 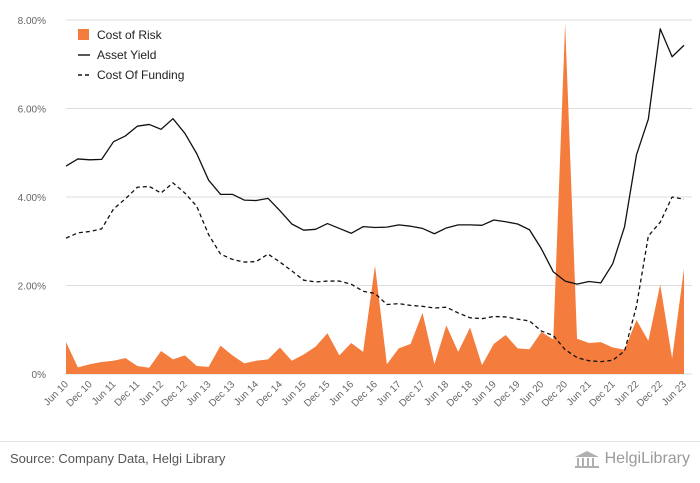 I want to click on x-tick-label: Dec 21, so click(x=602, y=394).